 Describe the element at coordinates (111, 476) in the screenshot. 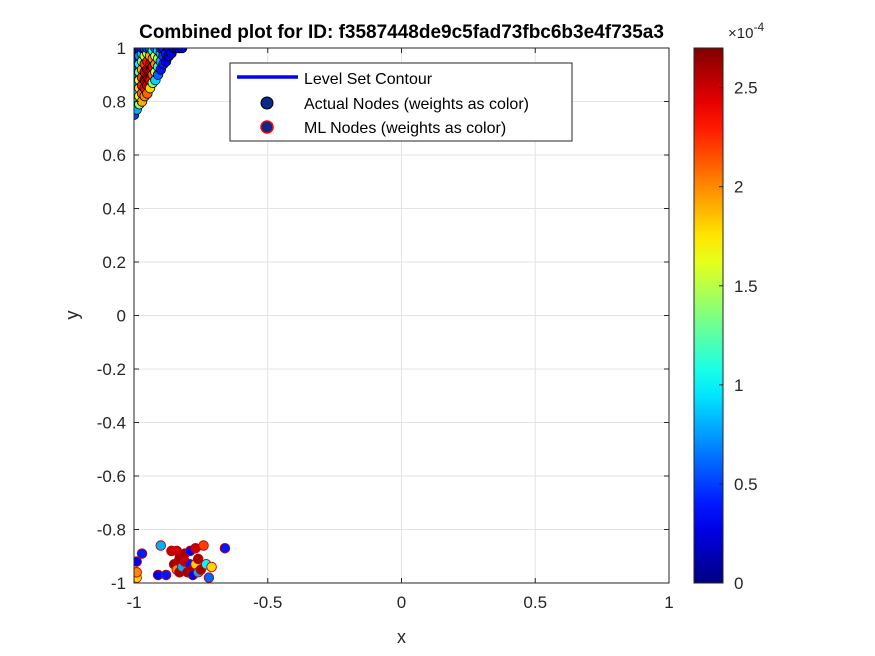

I see `y-tick-label: -0.6` at that location.